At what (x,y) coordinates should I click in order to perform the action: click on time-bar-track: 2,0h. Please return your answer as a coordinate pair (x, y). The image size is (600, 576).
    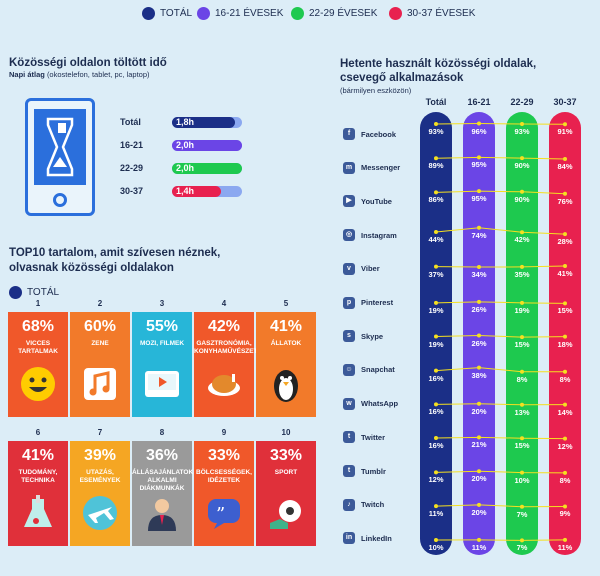
    Looking at the image, I should click on (207, 145).